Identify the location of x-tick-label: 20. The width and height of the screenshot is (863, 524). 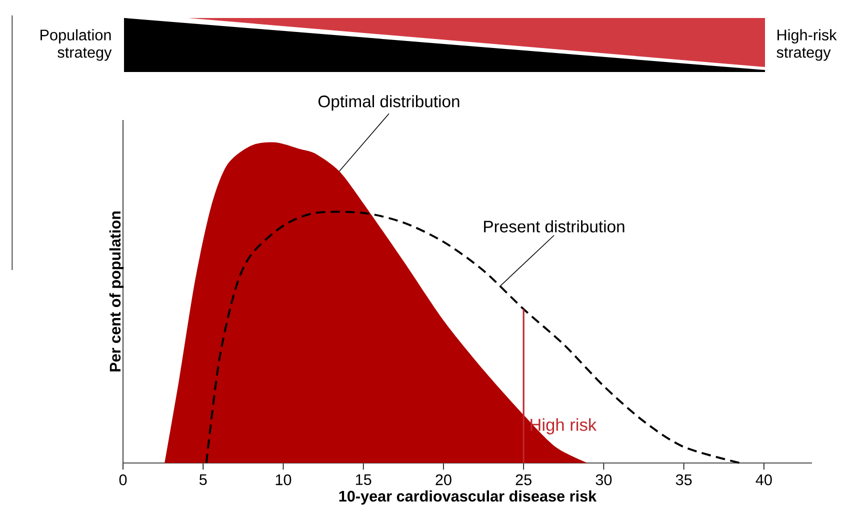
(444, 480).